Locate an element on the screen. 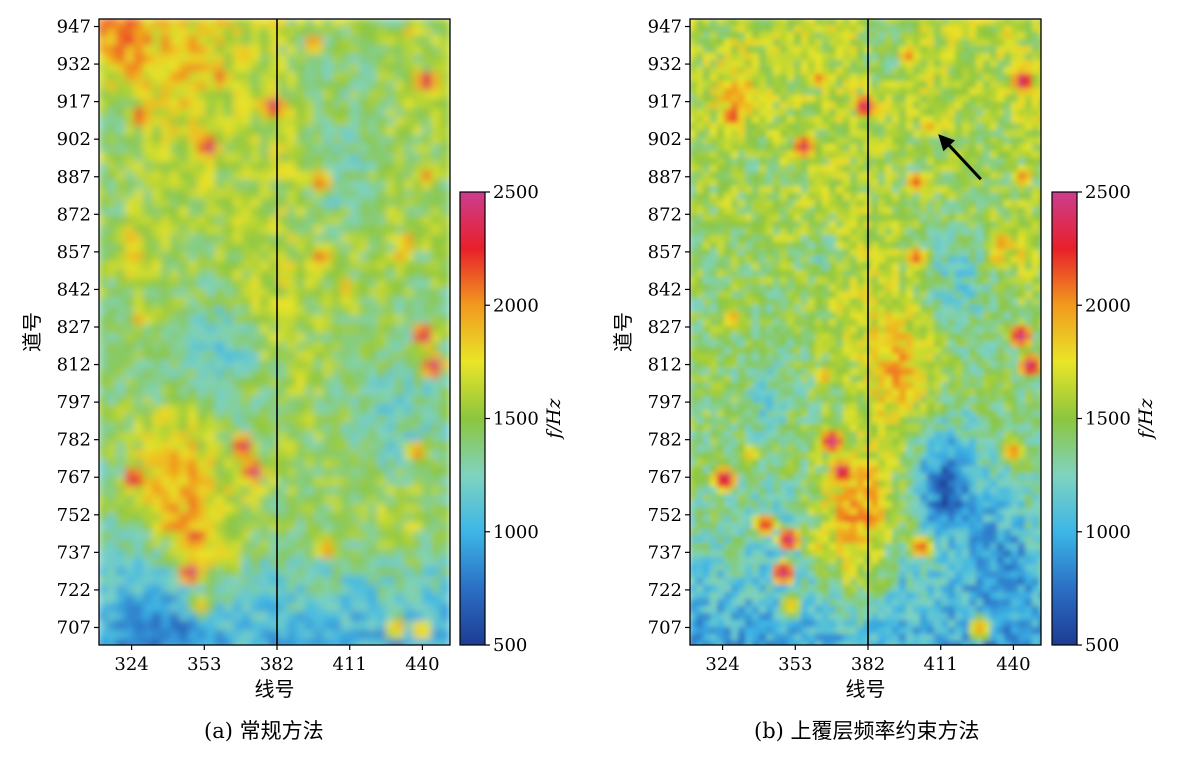 This screenshot has width=1203, height=757. y-tick-label: 932 is located at coordinates (74, 64).